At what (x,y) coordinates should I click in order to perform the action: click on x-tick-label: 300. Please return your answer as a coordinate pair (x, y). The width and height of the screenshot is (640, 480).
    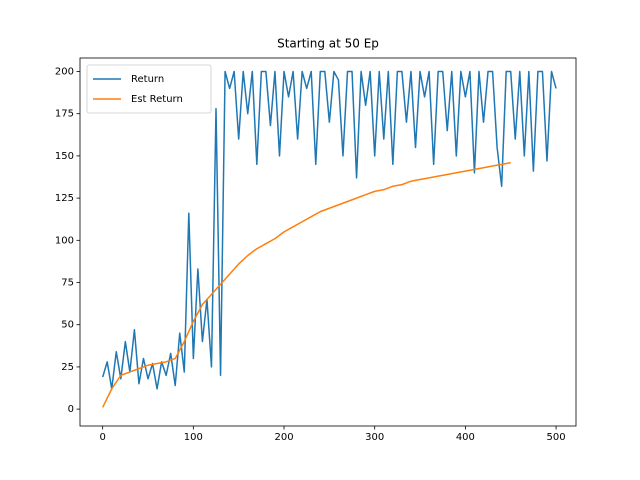
    Looking at the image, I should click on (374, 437).